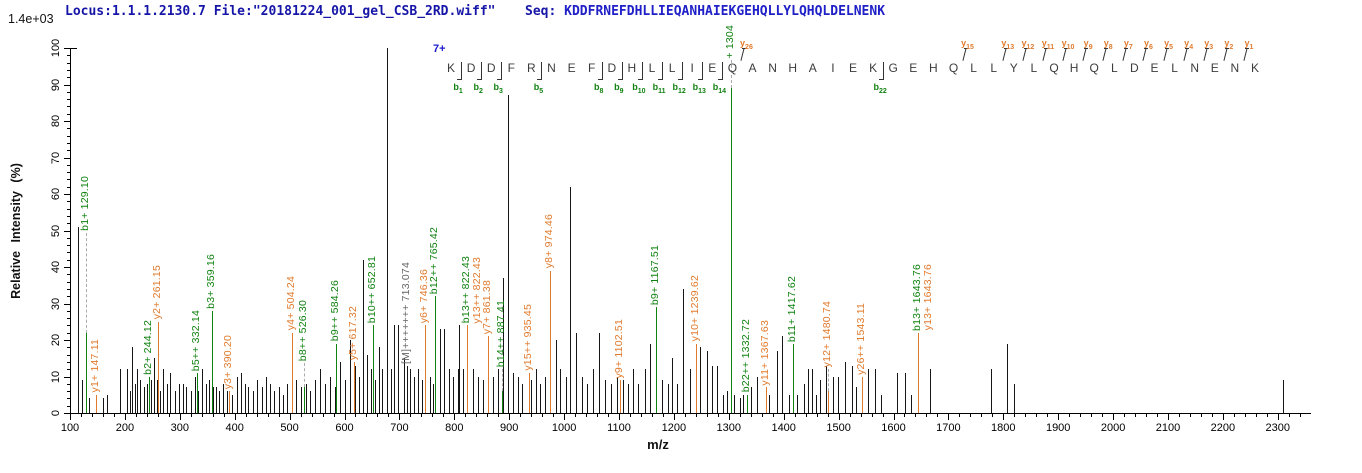  I want to click on y-tick-label: 30, so click(56, 303).